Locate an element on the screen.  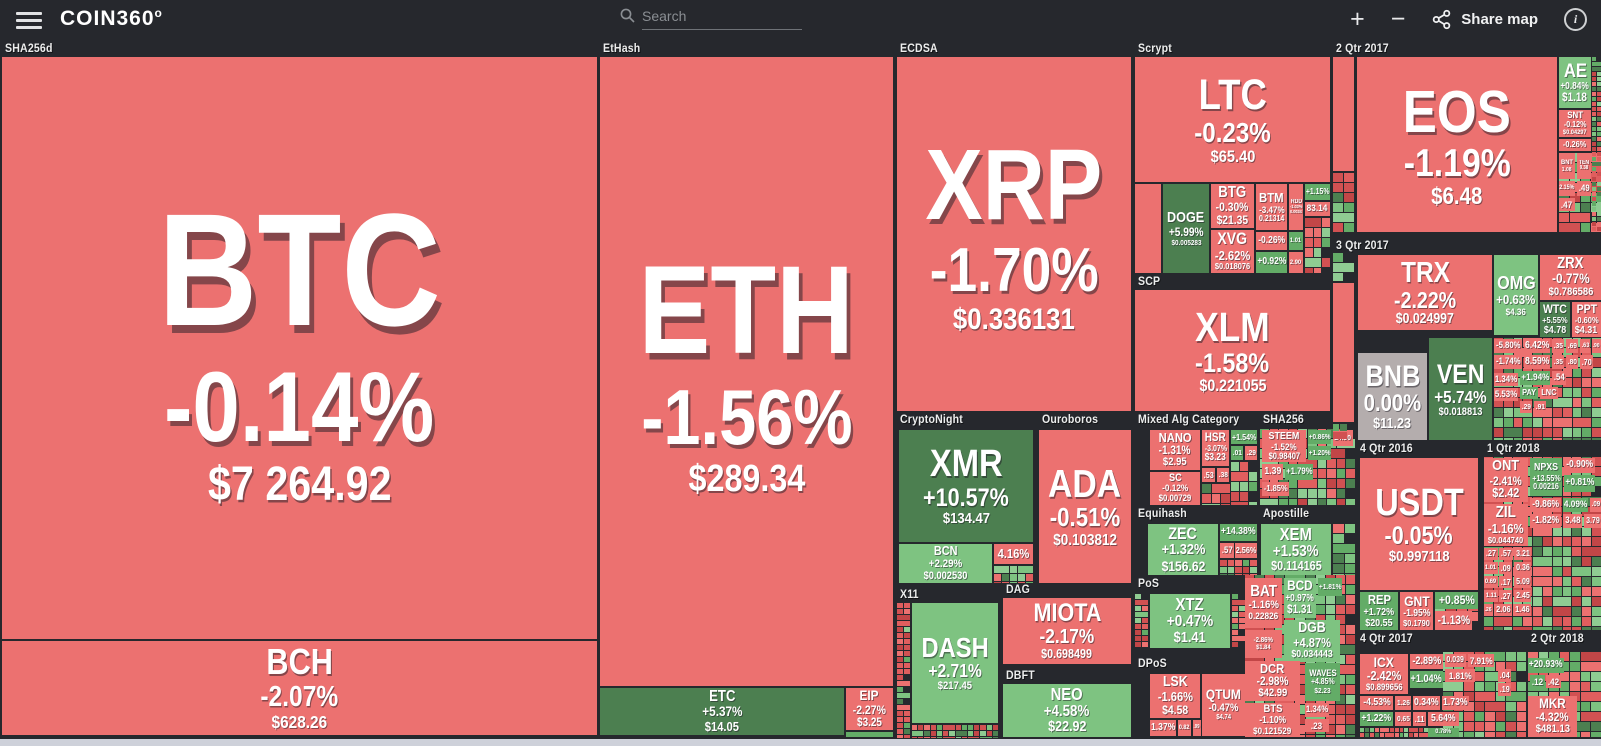
tile-micro: 1.81% is located at coordinates (1460, 675).